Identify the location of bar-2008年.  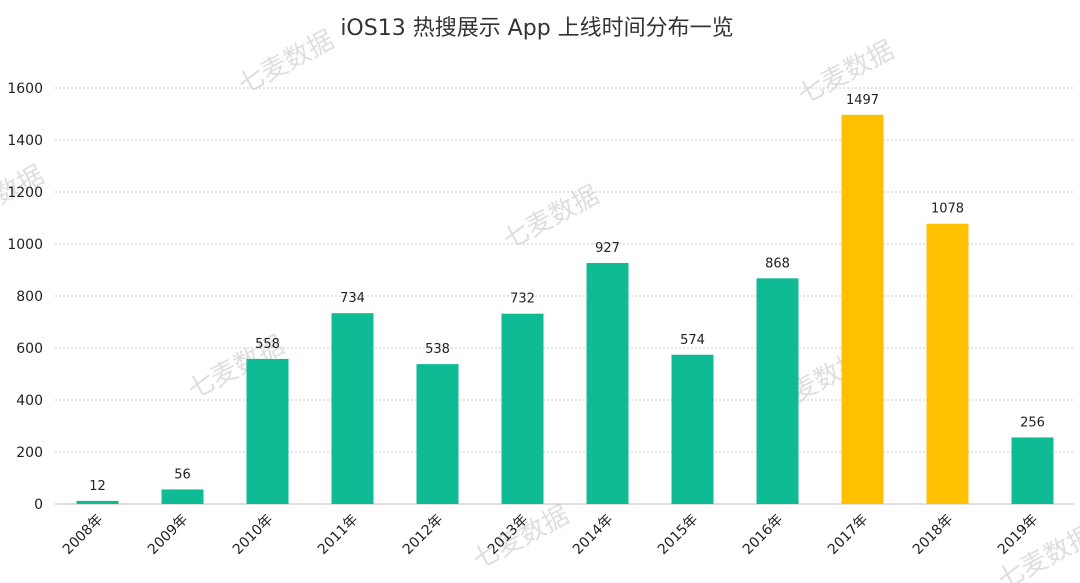
(97, 502).